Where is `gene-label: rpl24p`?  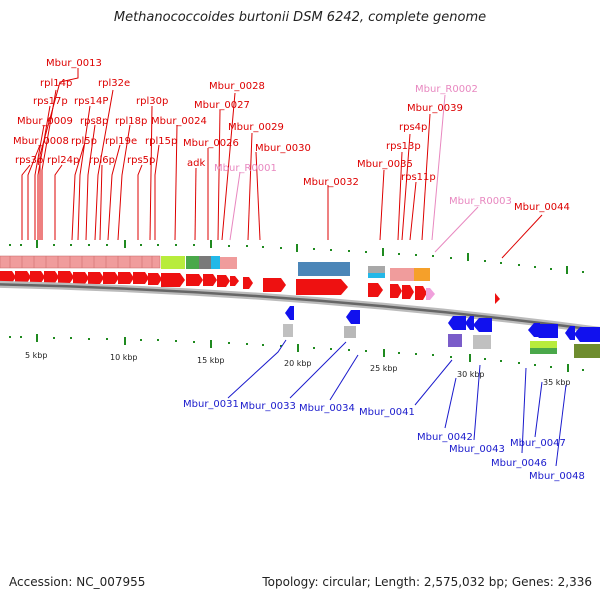
gene-label: rpl24p is located at coordinates (63, 160).